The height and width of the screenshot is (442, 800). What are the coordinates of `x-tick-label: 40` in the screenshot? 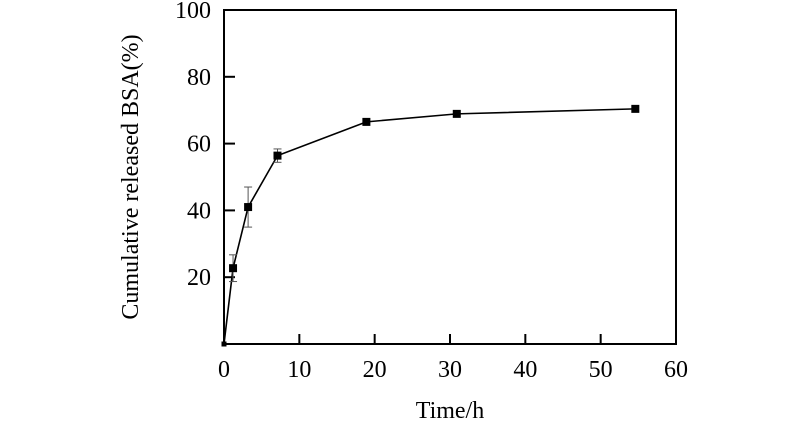 It's located at (525, 370).